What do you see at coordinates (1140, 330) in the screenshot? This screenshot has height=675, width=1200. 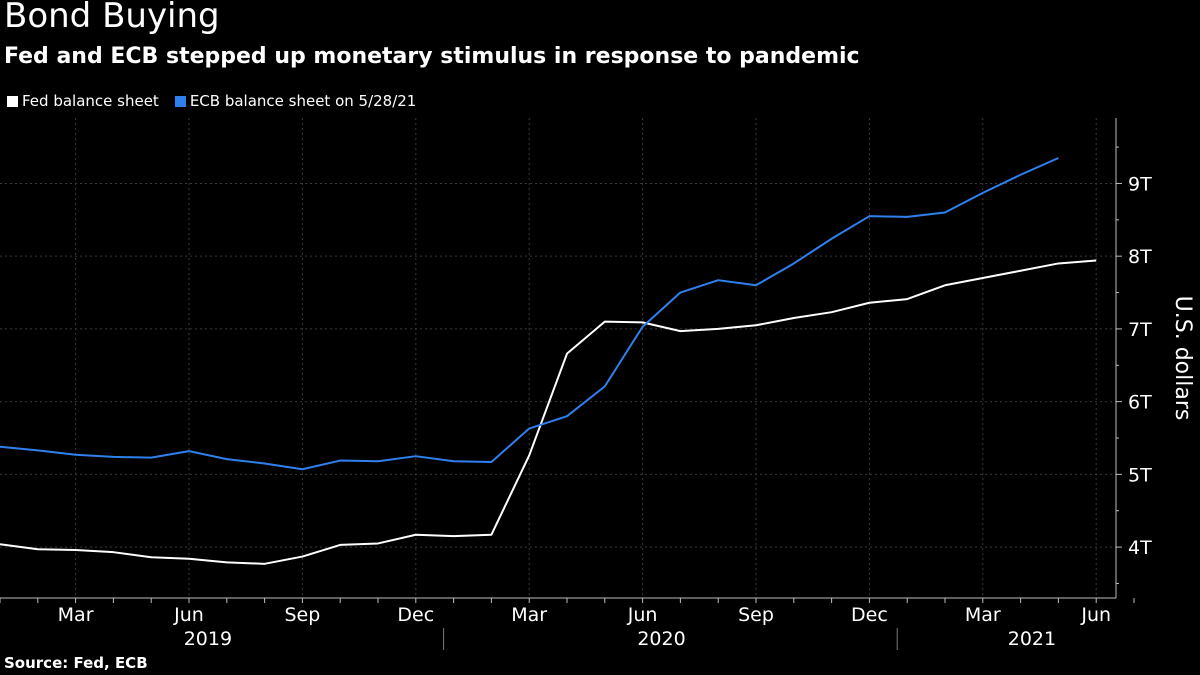 I see `y-tick-label: 7T` at bounding box center [1140, 330].